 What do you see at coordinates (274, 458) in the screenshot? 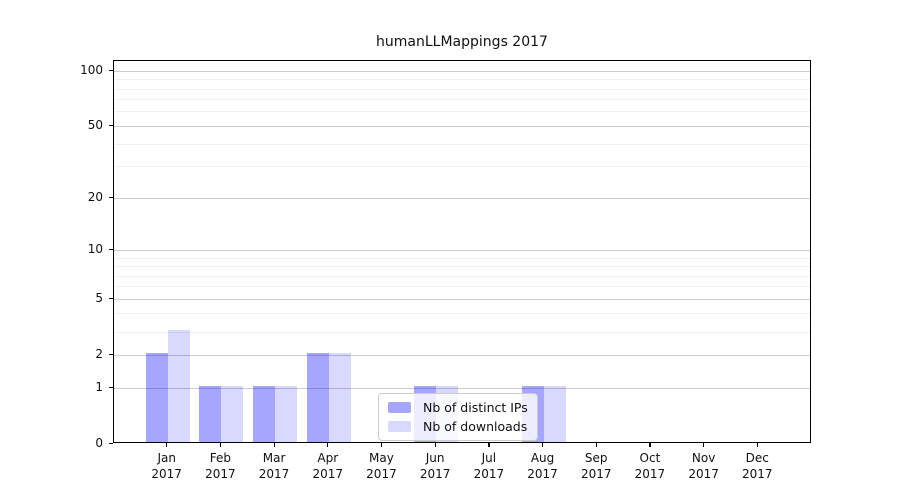
I see `x-tick-label-month: Mar` at bounding box center [274, 458].